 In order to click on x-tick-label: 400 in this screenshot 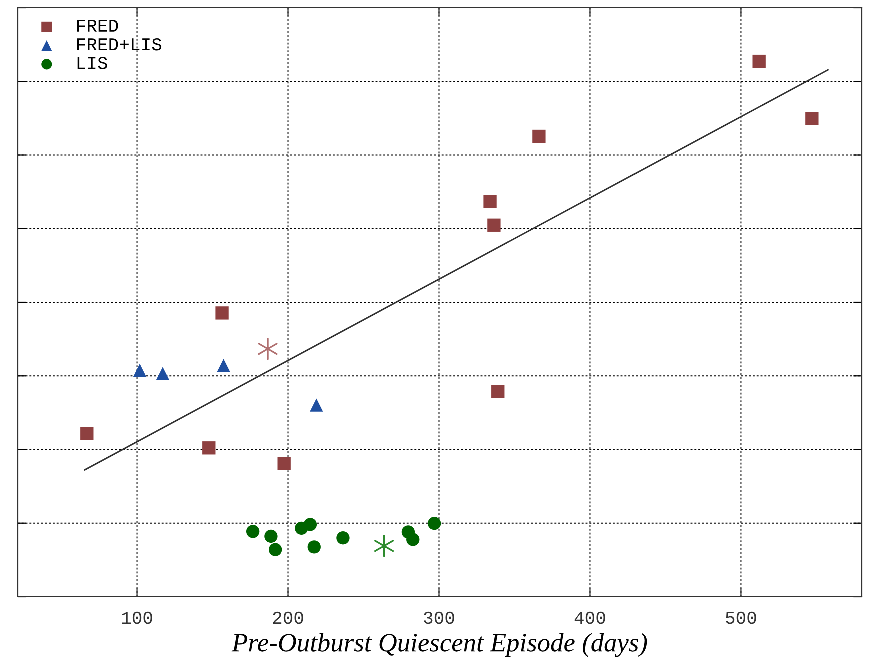, I will do `click(590, 618)`.